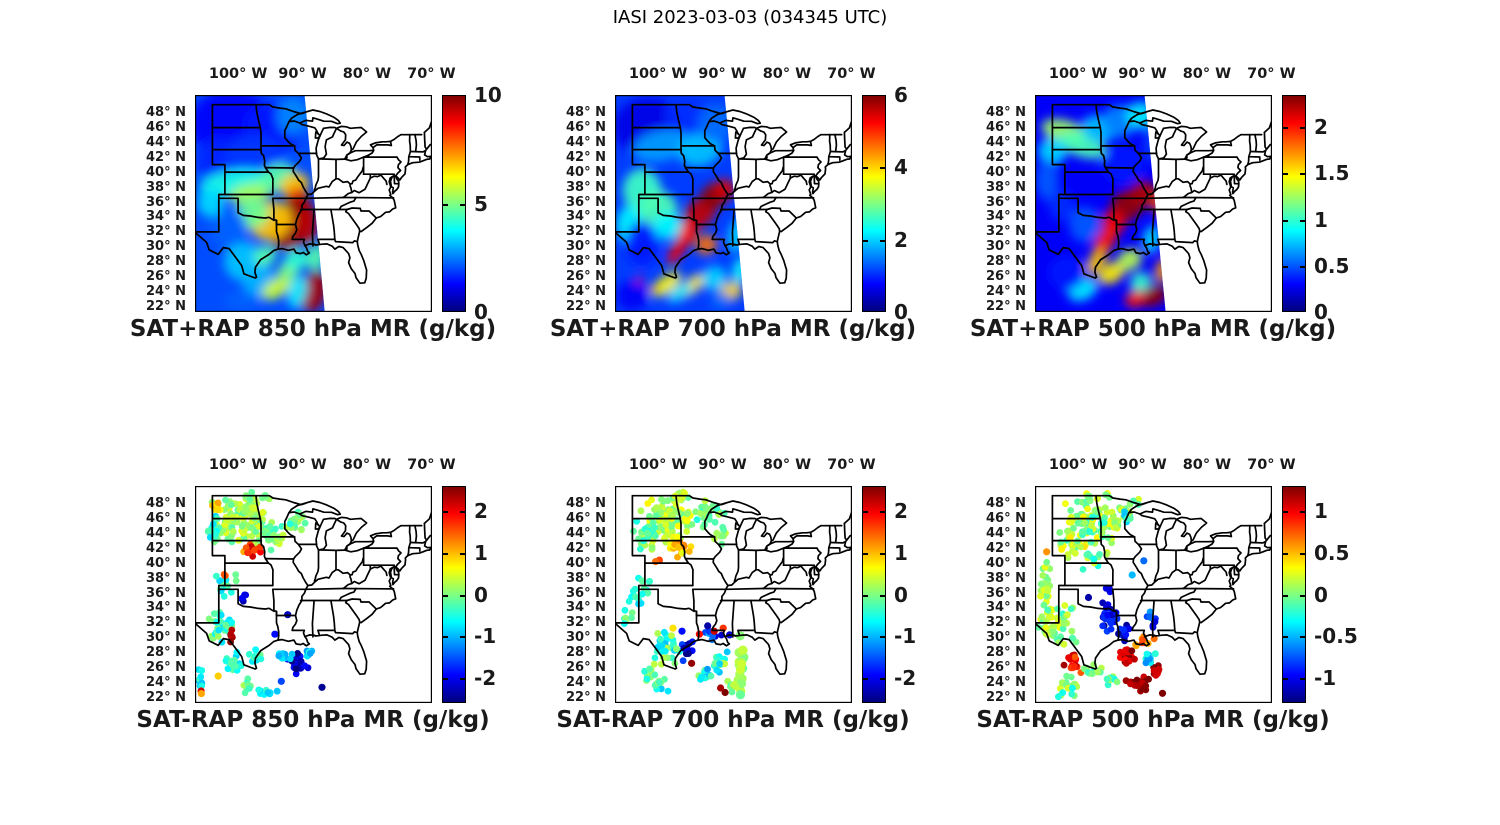 This screenshot has height=825, width=1500. Describe the element at coordinates (733, 329) in the screenshot. I see `panel-title: SAT+RAP 700 hPa MR (g/kg)` at that location.